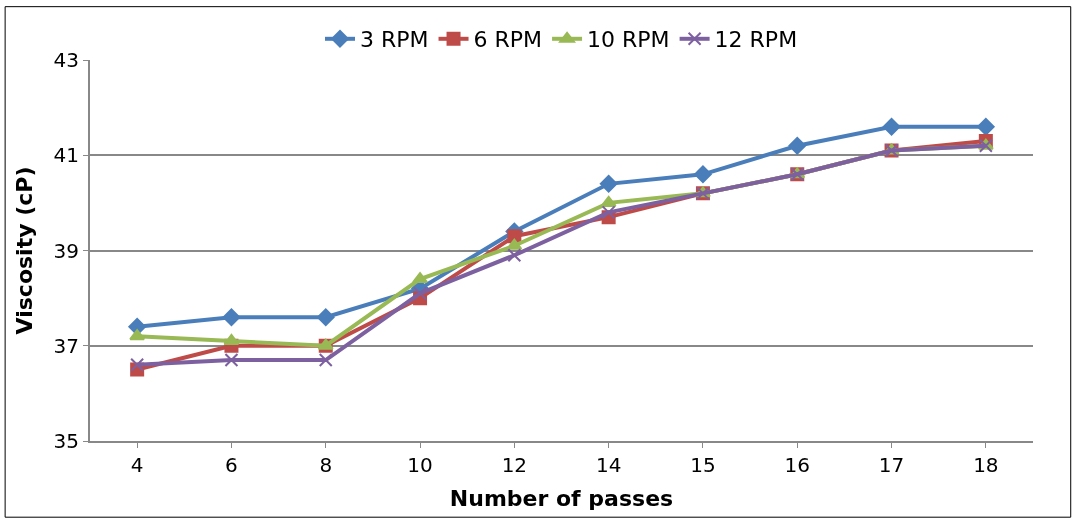 The image size is (1073, 521). I want to click on x-tick-label: 10, so click(420, 465).